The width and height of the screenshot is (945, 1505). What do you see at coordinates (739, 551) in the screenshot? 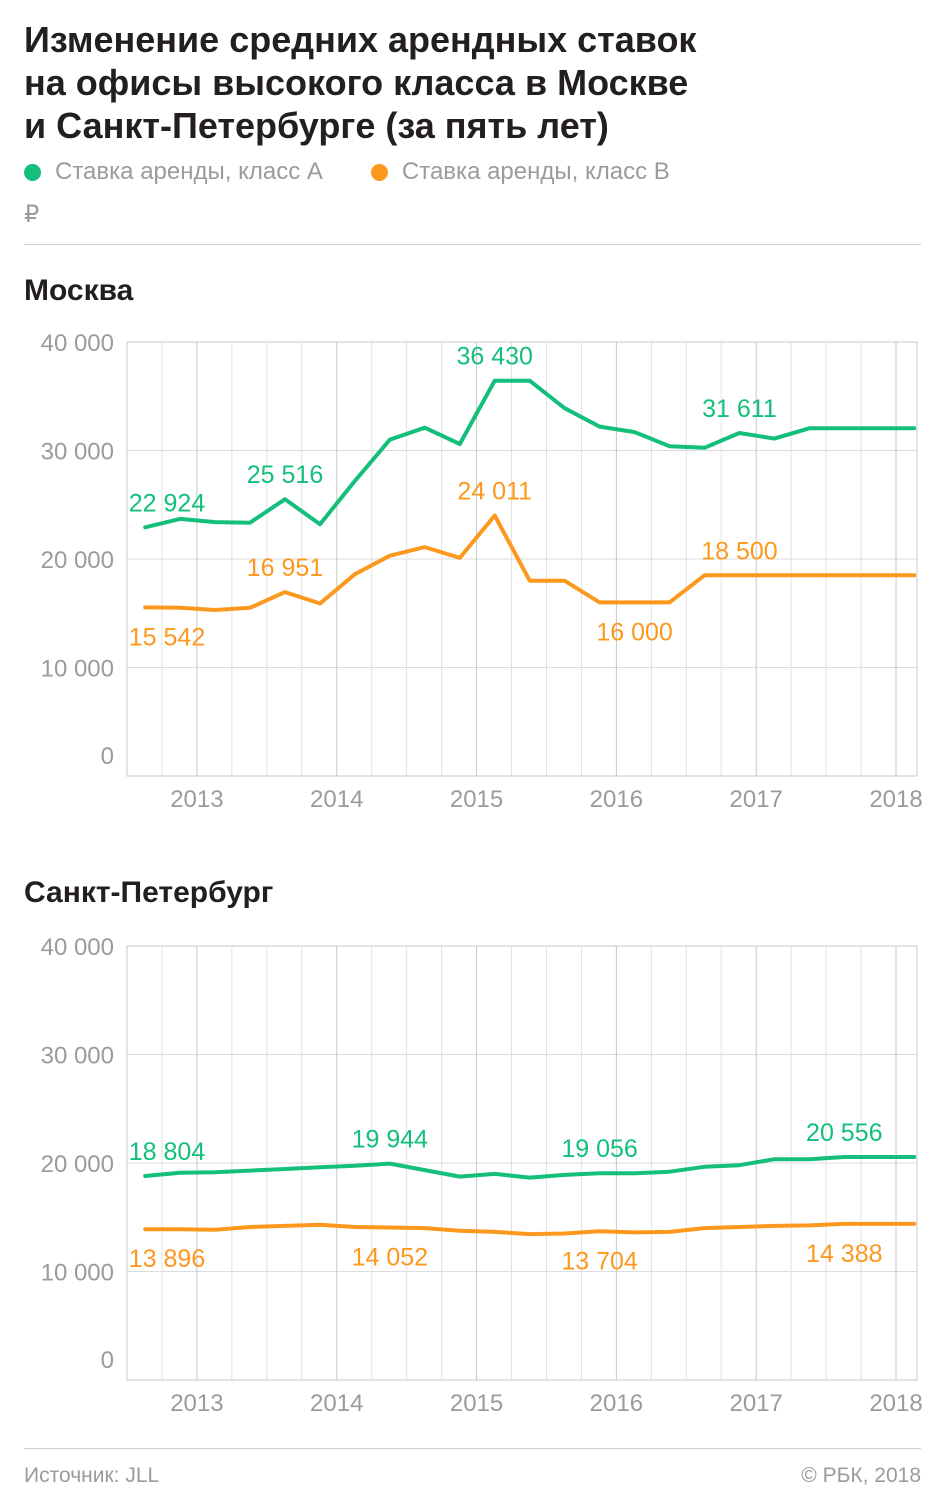
I see `data-label: 18 500` at bounding box center [739, 551].